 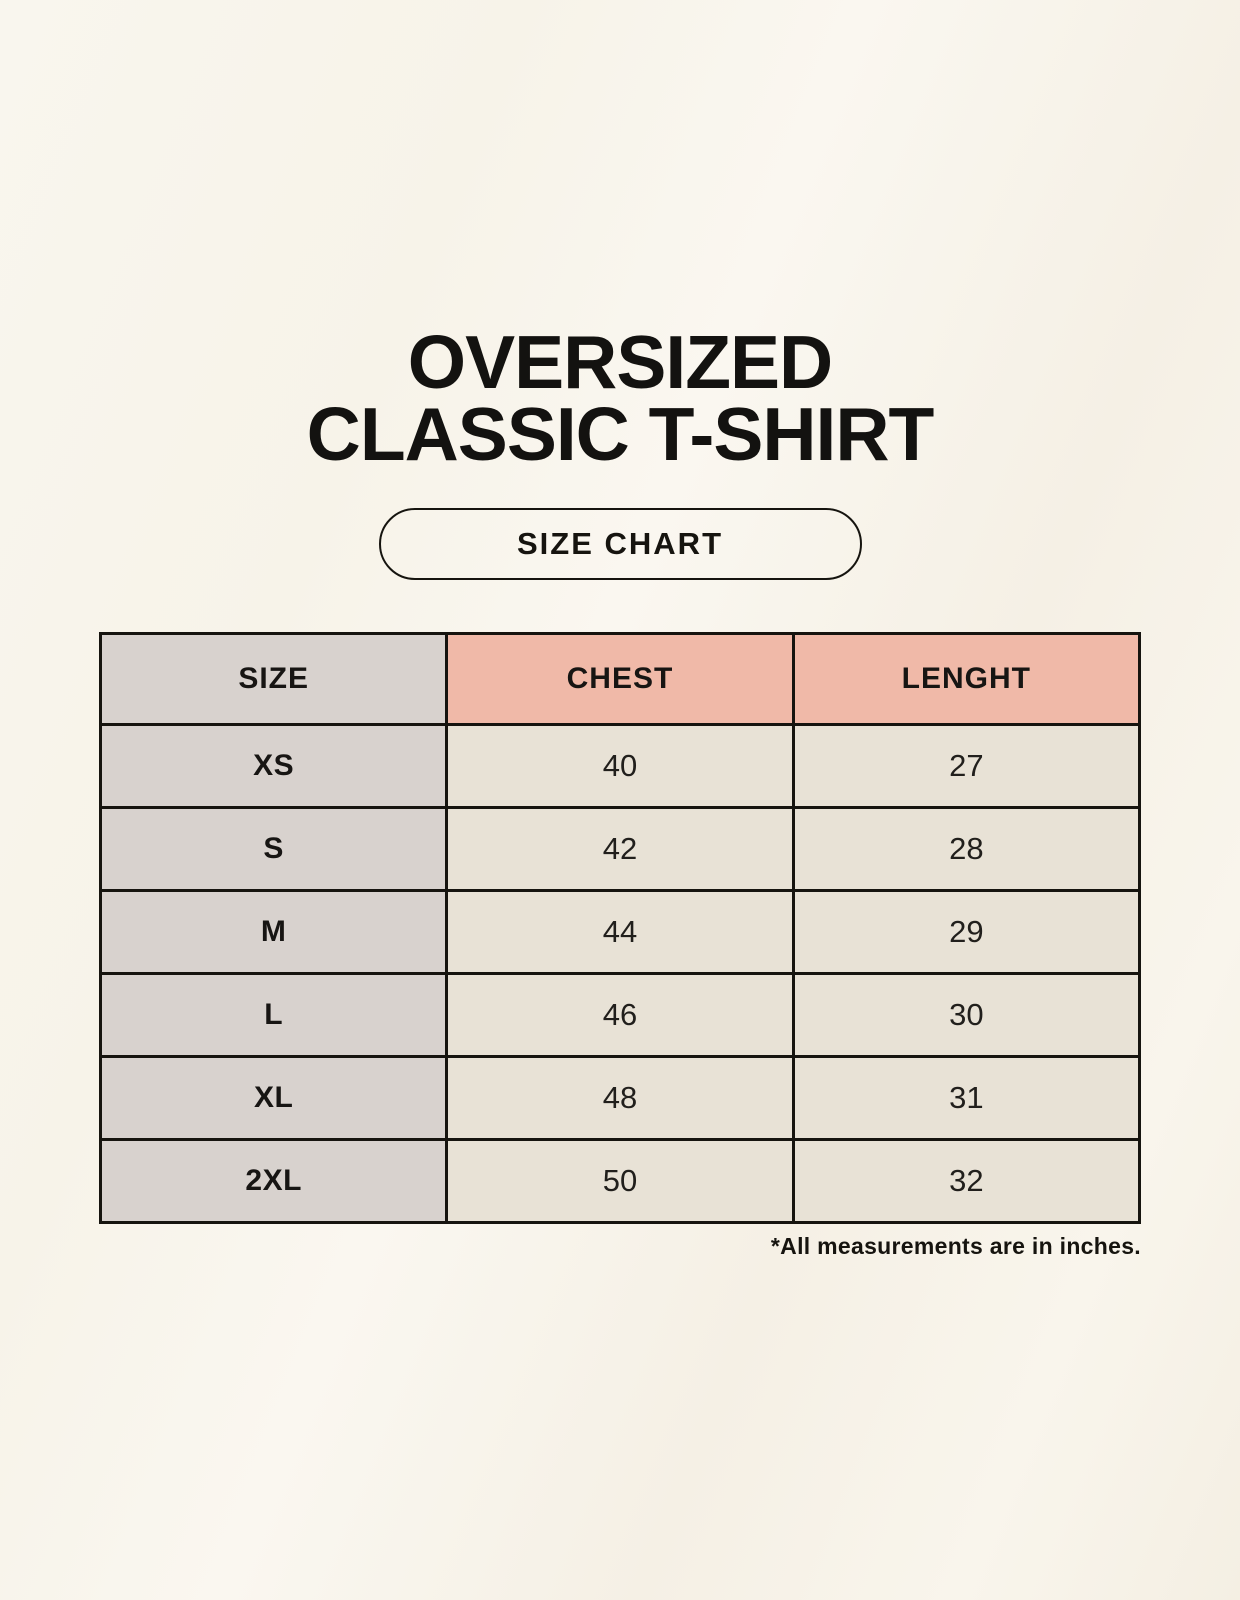 I want to click on length-cell: 29, so click(x=966, y=932).